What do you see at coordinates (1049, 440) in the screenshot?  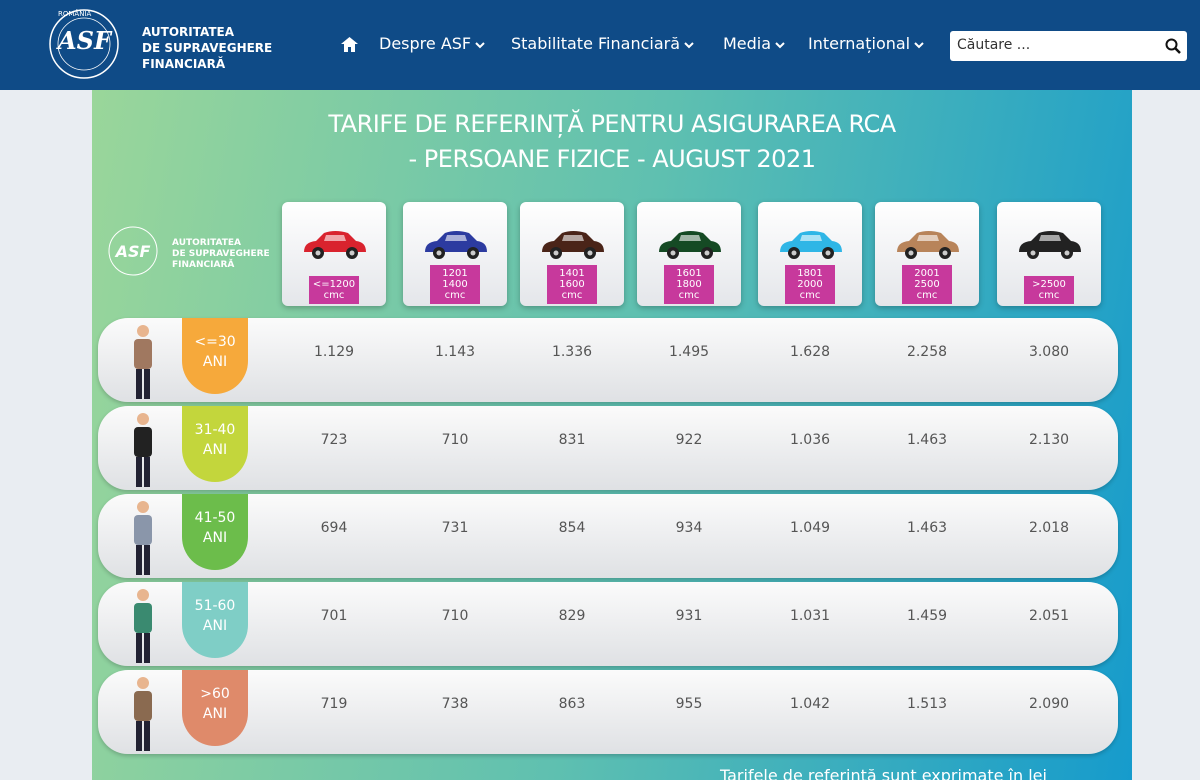 I see `tariff-value: 2.130` at bounding box center [1049, 440].